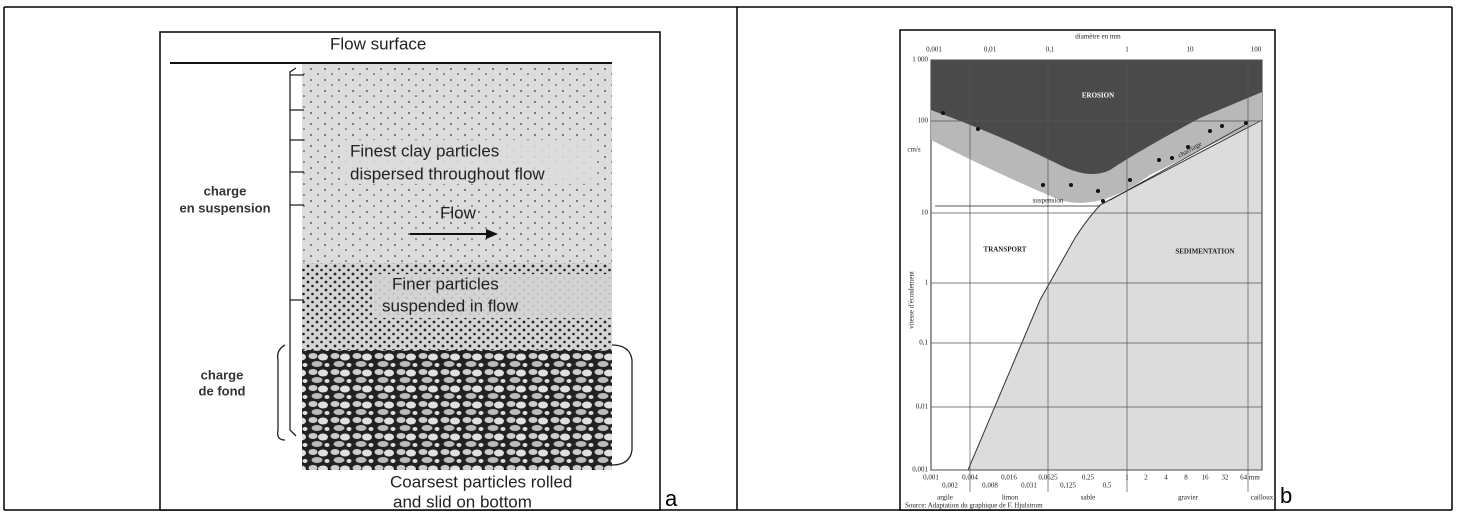  What do you see at coordinates (1050, 50) in the screenshot?
I see `top-tick-label: 0,1` at bounding box center [1050, 50].